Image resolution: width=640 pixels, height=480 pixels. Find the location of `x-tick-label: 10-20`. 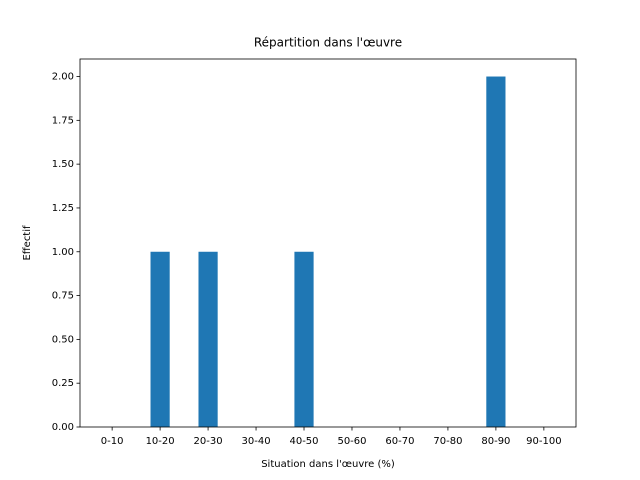

x-tick-label: 10-20 is located at coordinates (160, 441).